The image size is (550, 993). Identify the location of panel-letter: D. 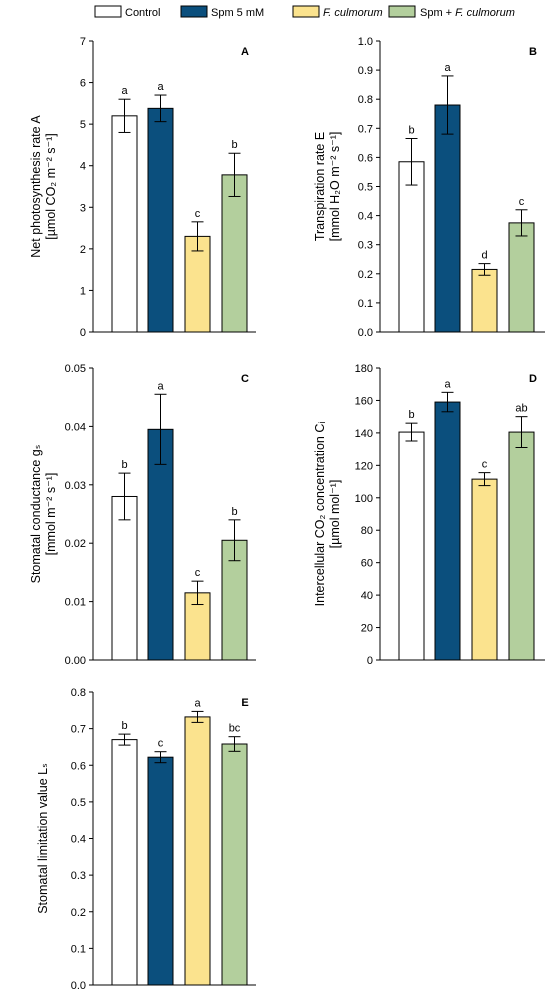
(533, 379).